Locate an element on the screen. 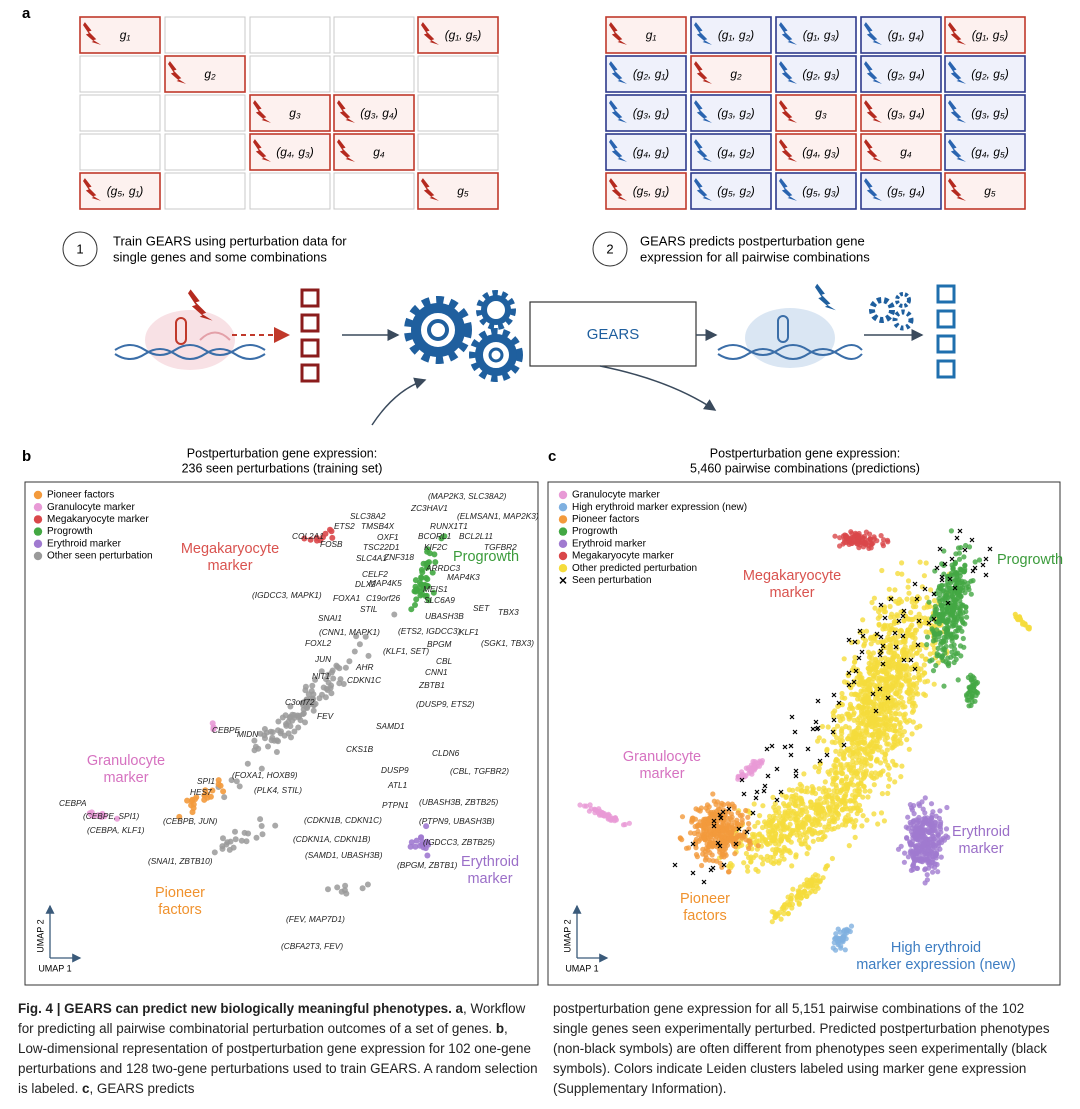  gene-label: KIF2C is located at coordinates (436, 547).